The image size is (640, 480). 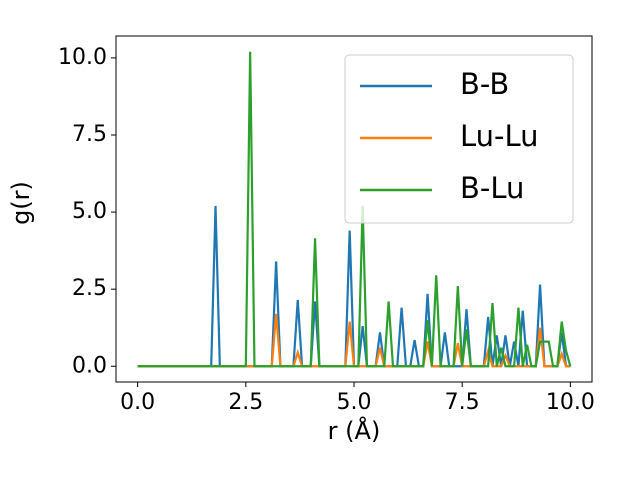 What do you see at coordinates (499, 136) in the screenshot?
I see `legend-label: Lu-Lu` at bounding box center [499, 136].